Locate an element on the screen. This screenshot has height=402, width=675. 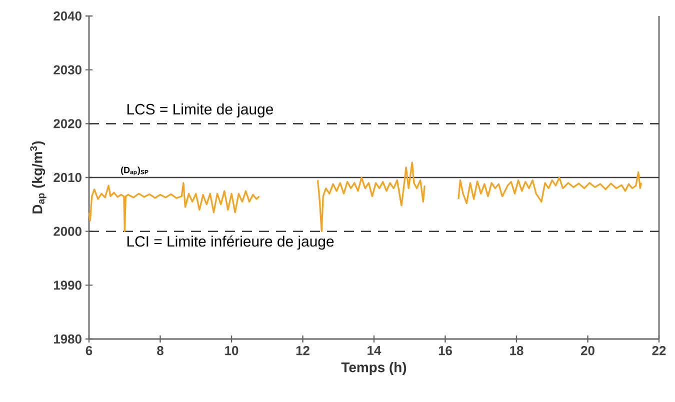
y-tick-label: 2030 is located at coordinates (68, 69).